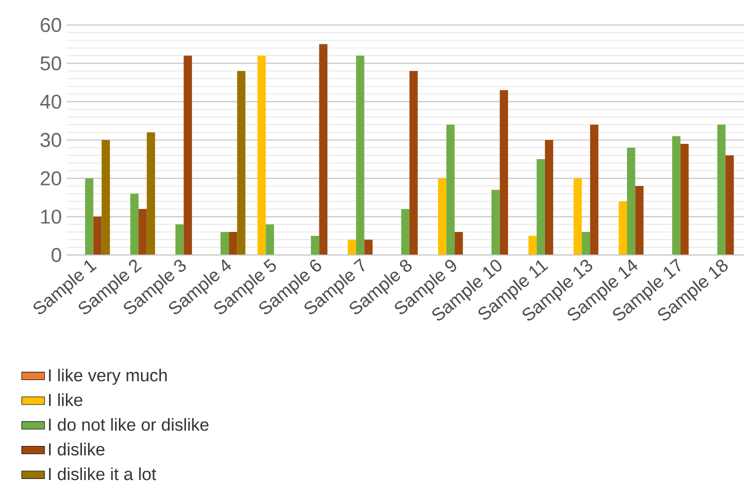 The image size is (746, 500). I want to click on y-tick-label: 20, so click(51, 178).